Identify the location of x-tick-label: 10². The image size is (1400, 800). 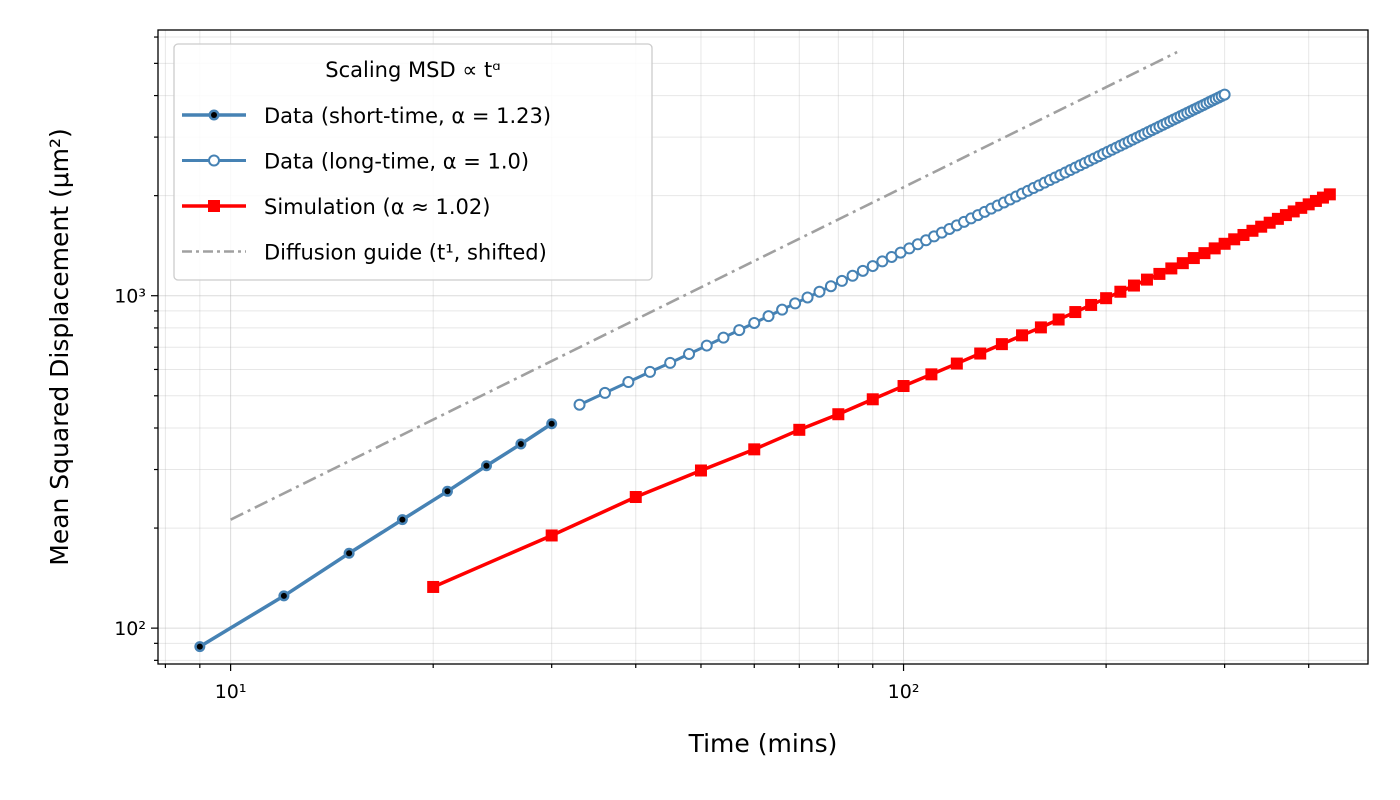
(904, 692).